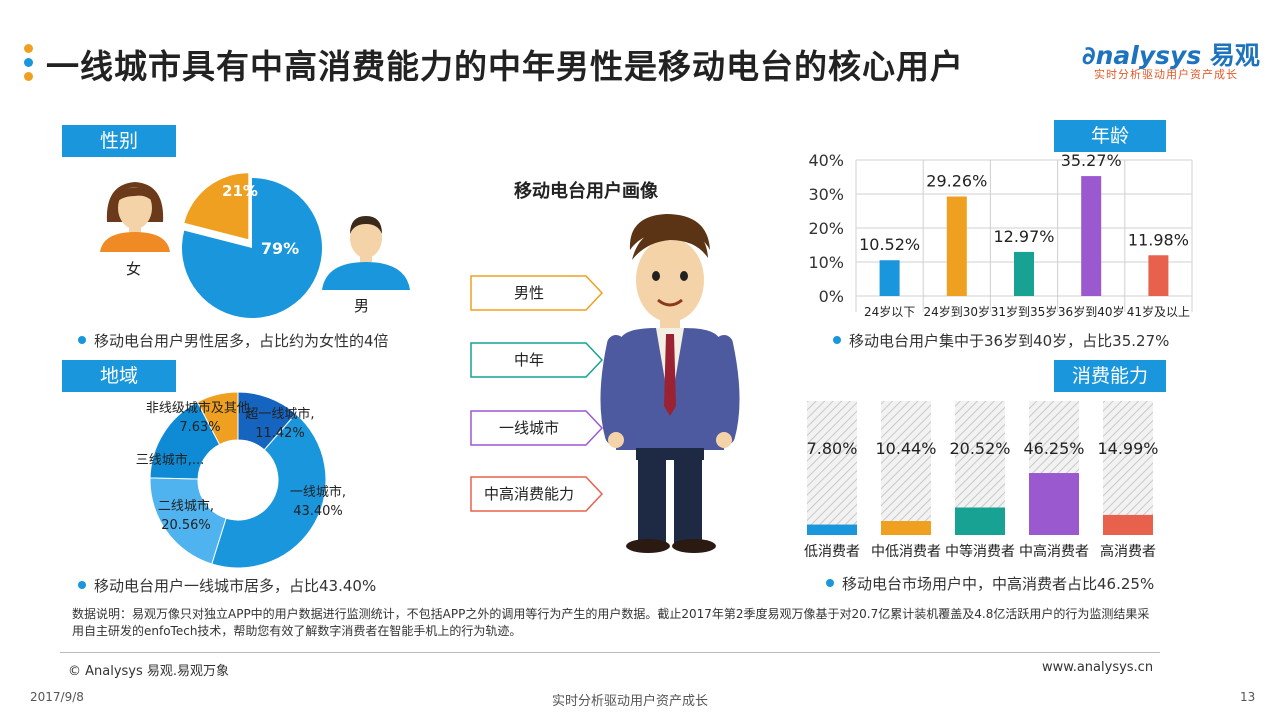  I want to click on age-bar-value-label: 35.27%, so click(1091, 160).